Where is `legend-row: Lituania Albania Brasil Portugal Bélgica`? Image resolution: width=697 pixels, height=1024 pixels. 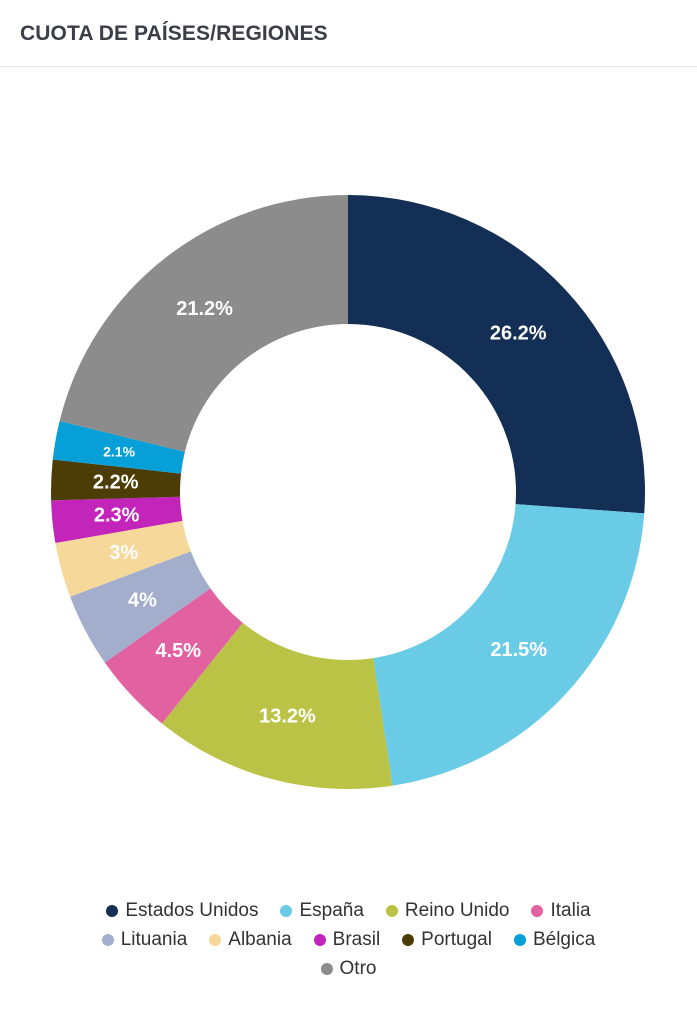
legend-row: Lituania Albania Brasil Portugal Bélgica is located at coordinates (348, 939).